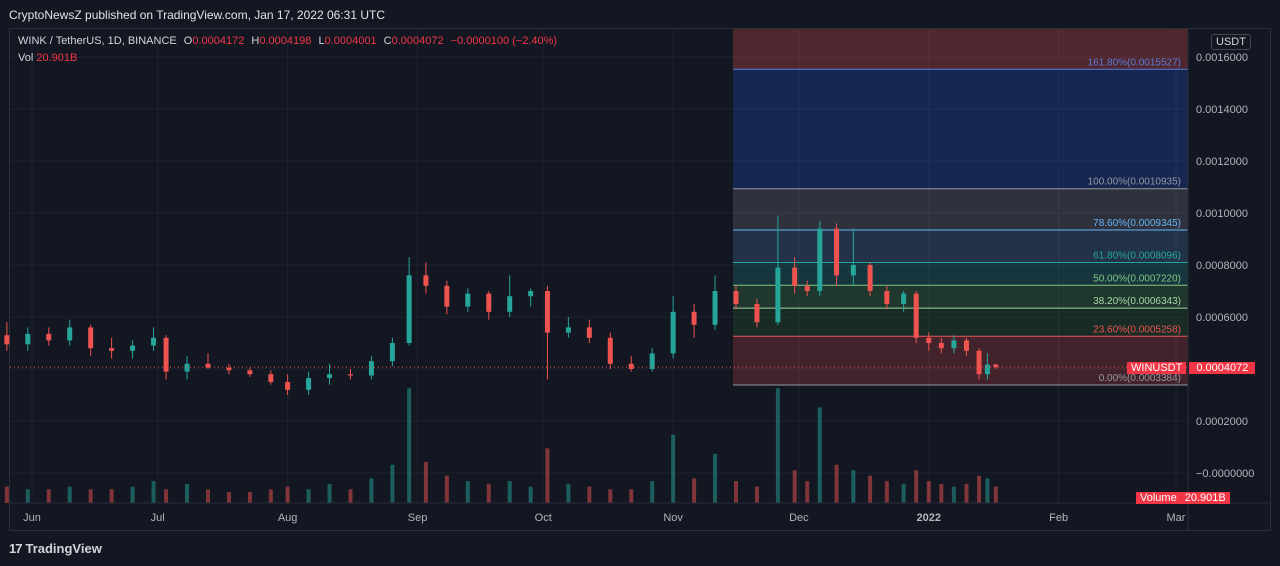 The image size is (1280, 566). I want to click on fib-level-label: 0.00%(0.0003384), so click(1140, 378).